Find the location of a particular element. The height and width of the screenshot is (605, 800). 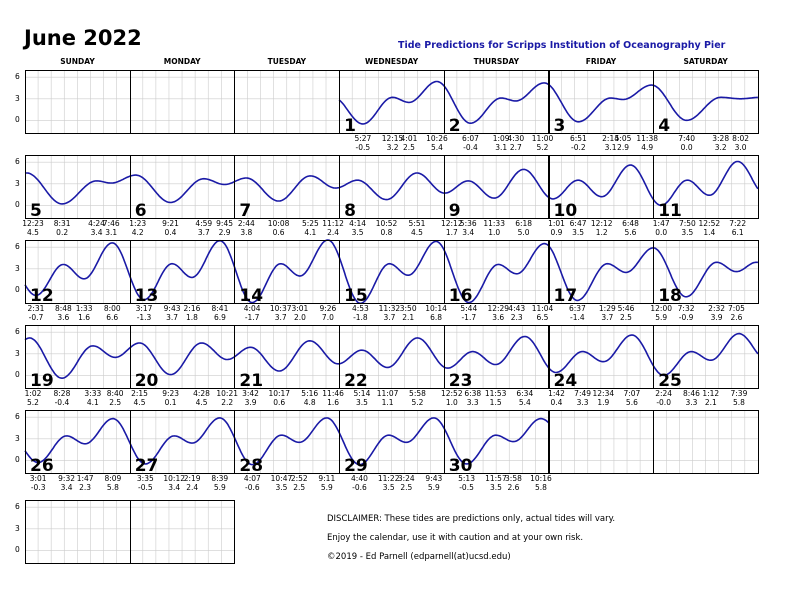

tide-entry: 3:01 -0.3 is located at coordinates (38, 483).